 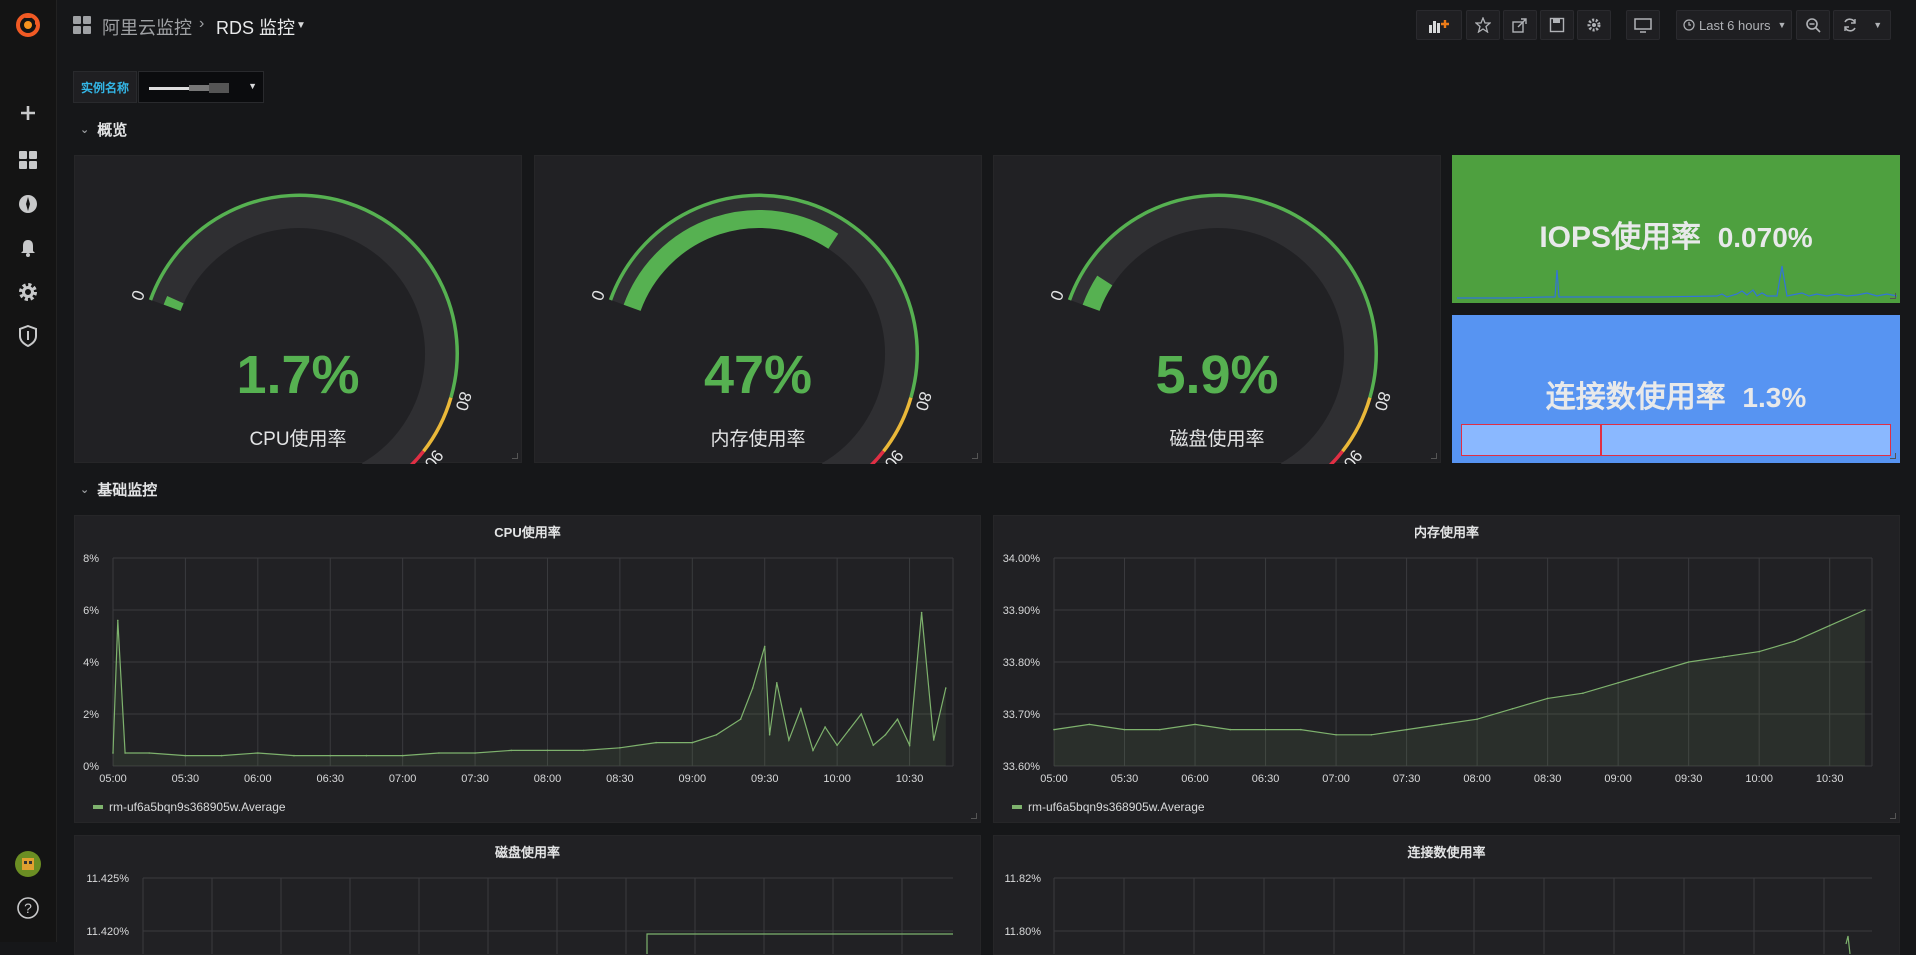 What do you see at coordinates (527, 852) in the screenshot?
I see `panel-title: 磁盘使用率` at bounding box center [527, 852].